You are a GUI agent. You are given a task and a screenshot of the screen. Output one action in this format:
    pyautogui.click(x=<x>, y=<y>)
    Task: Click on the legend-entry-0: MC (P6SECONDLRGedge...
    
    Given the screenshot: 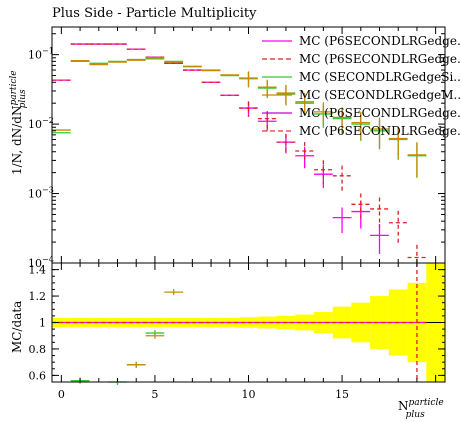 What is the action you would take?
    pyautogui.click(x=380, y=41)
    